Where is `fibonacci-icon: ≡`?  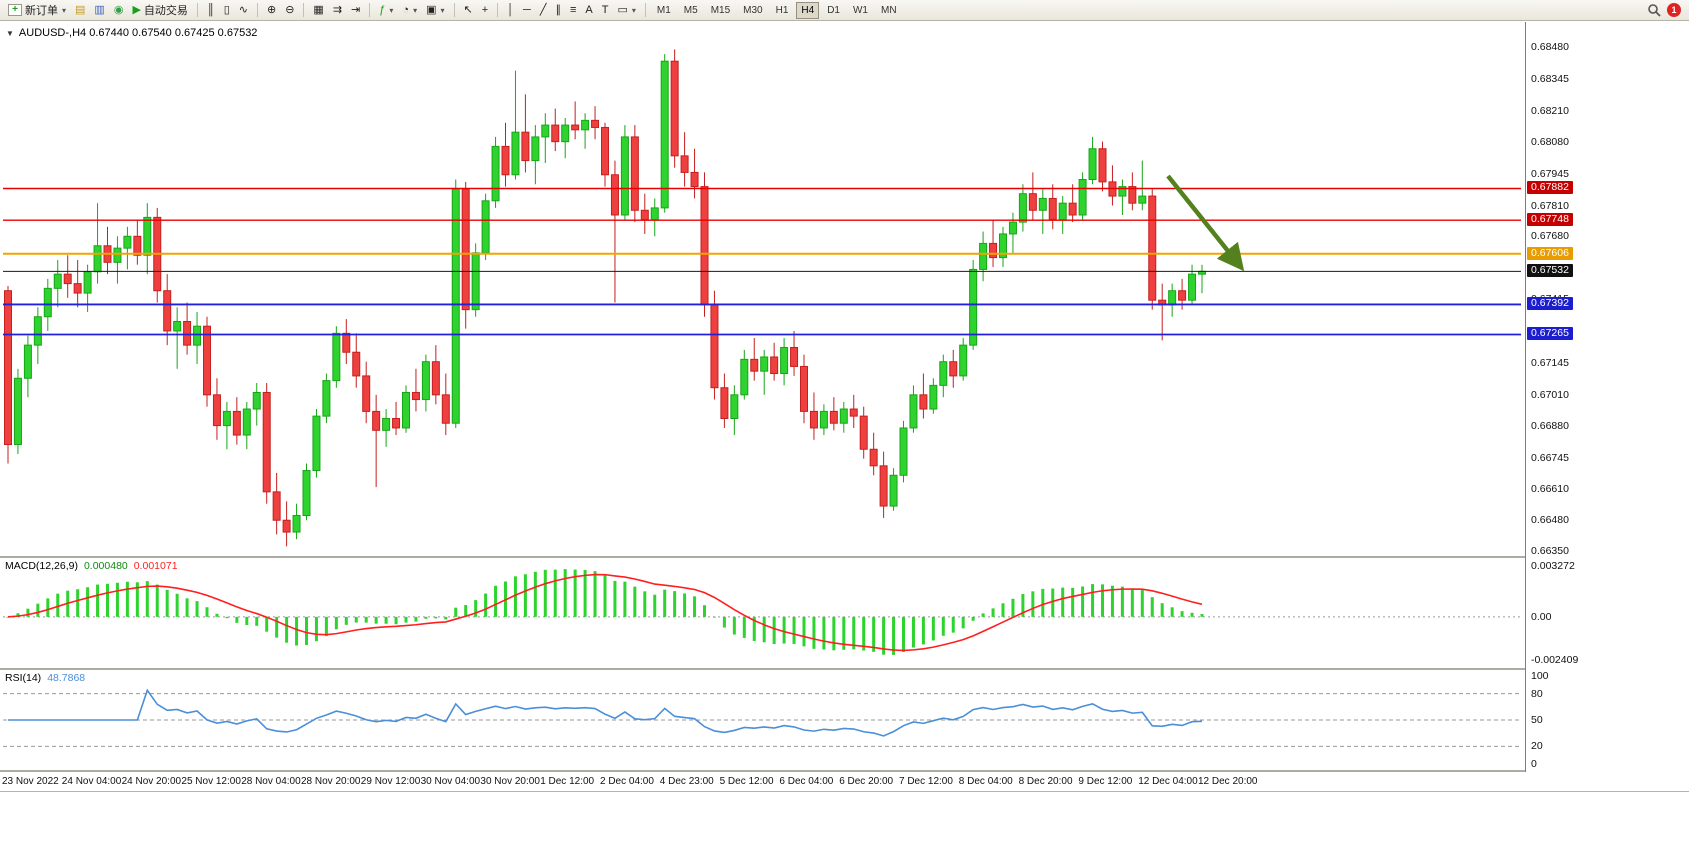
fibonacci-icon: ≡ is located at coordinates (573, 9).